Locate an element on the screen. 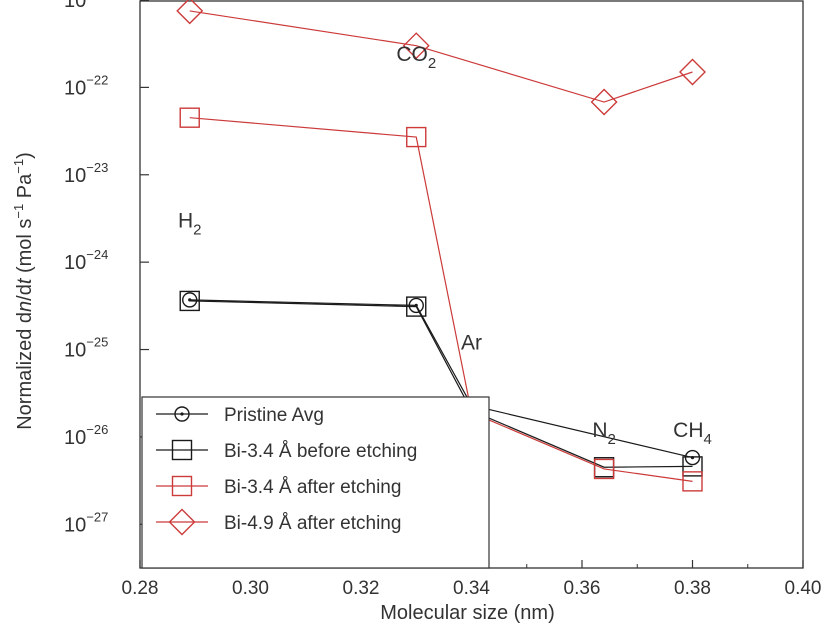 This screenshot has height=632, width=831. y-tick-label: 10−27 is located at coordinates (86, 522).